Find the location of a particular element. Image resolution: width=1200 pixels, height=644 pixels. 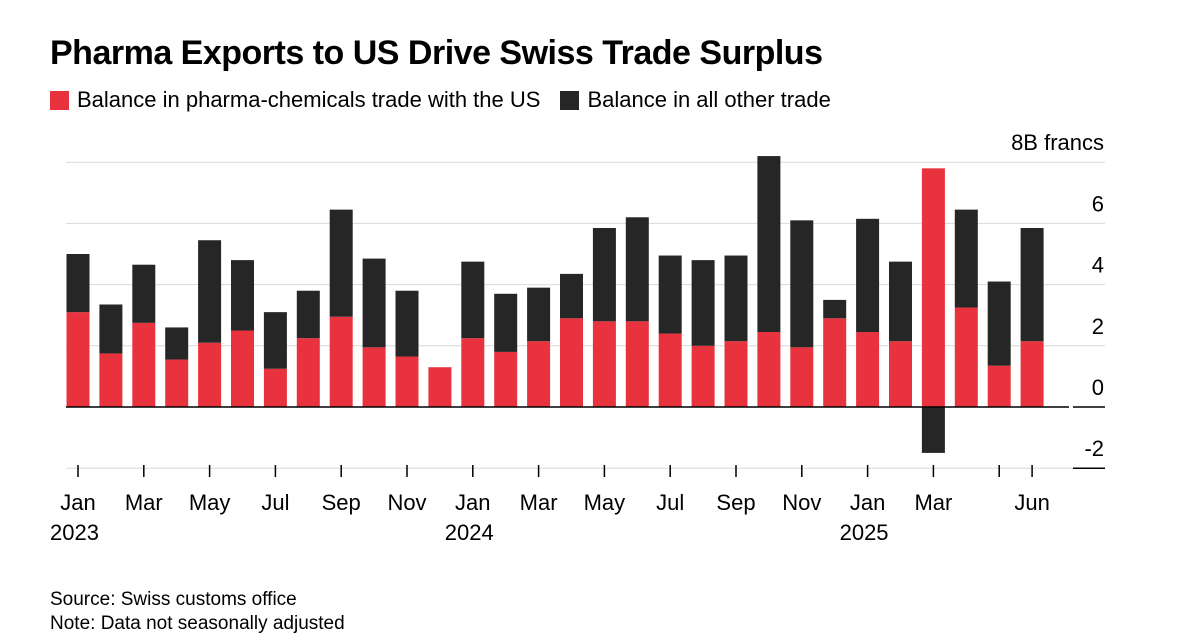

bar-other-Aug-2023 is located at coordinates (308, 314).